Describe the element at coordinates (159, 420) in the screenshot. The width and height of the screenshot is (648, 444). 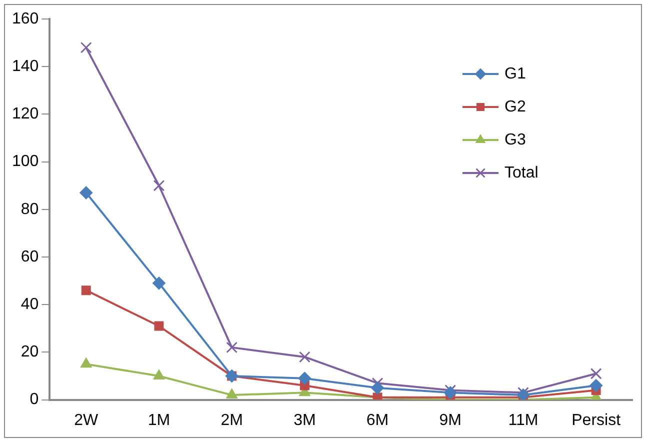
I see `x-tick-label: 1M` at that location.